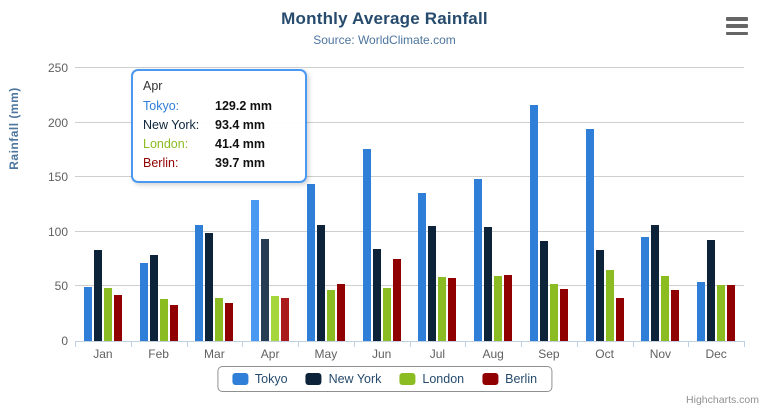  Describe the element at coordinates (599, 295) in the screenshot. I see `bar-new-york-oct` at that location.